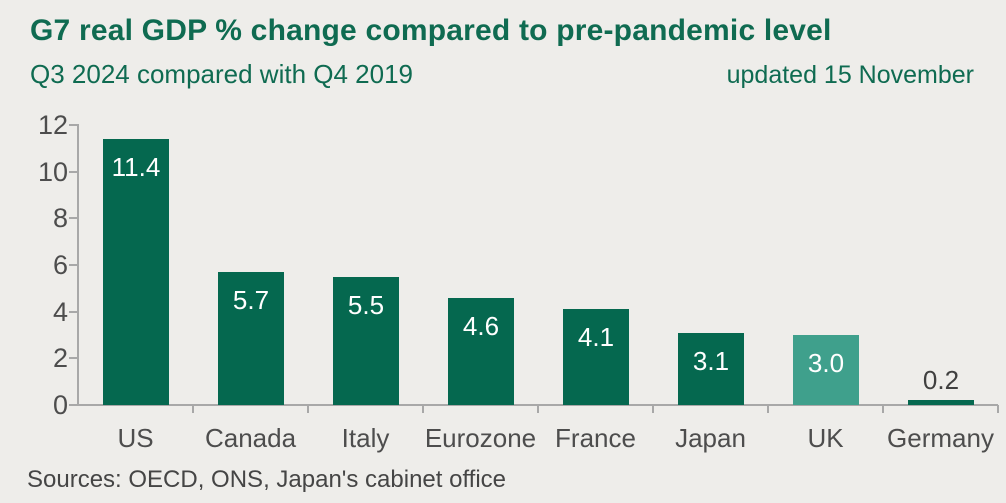 This screenshot has width=1006, height=503. I want to click on bar-italy: 5.5, so click(366, 341).